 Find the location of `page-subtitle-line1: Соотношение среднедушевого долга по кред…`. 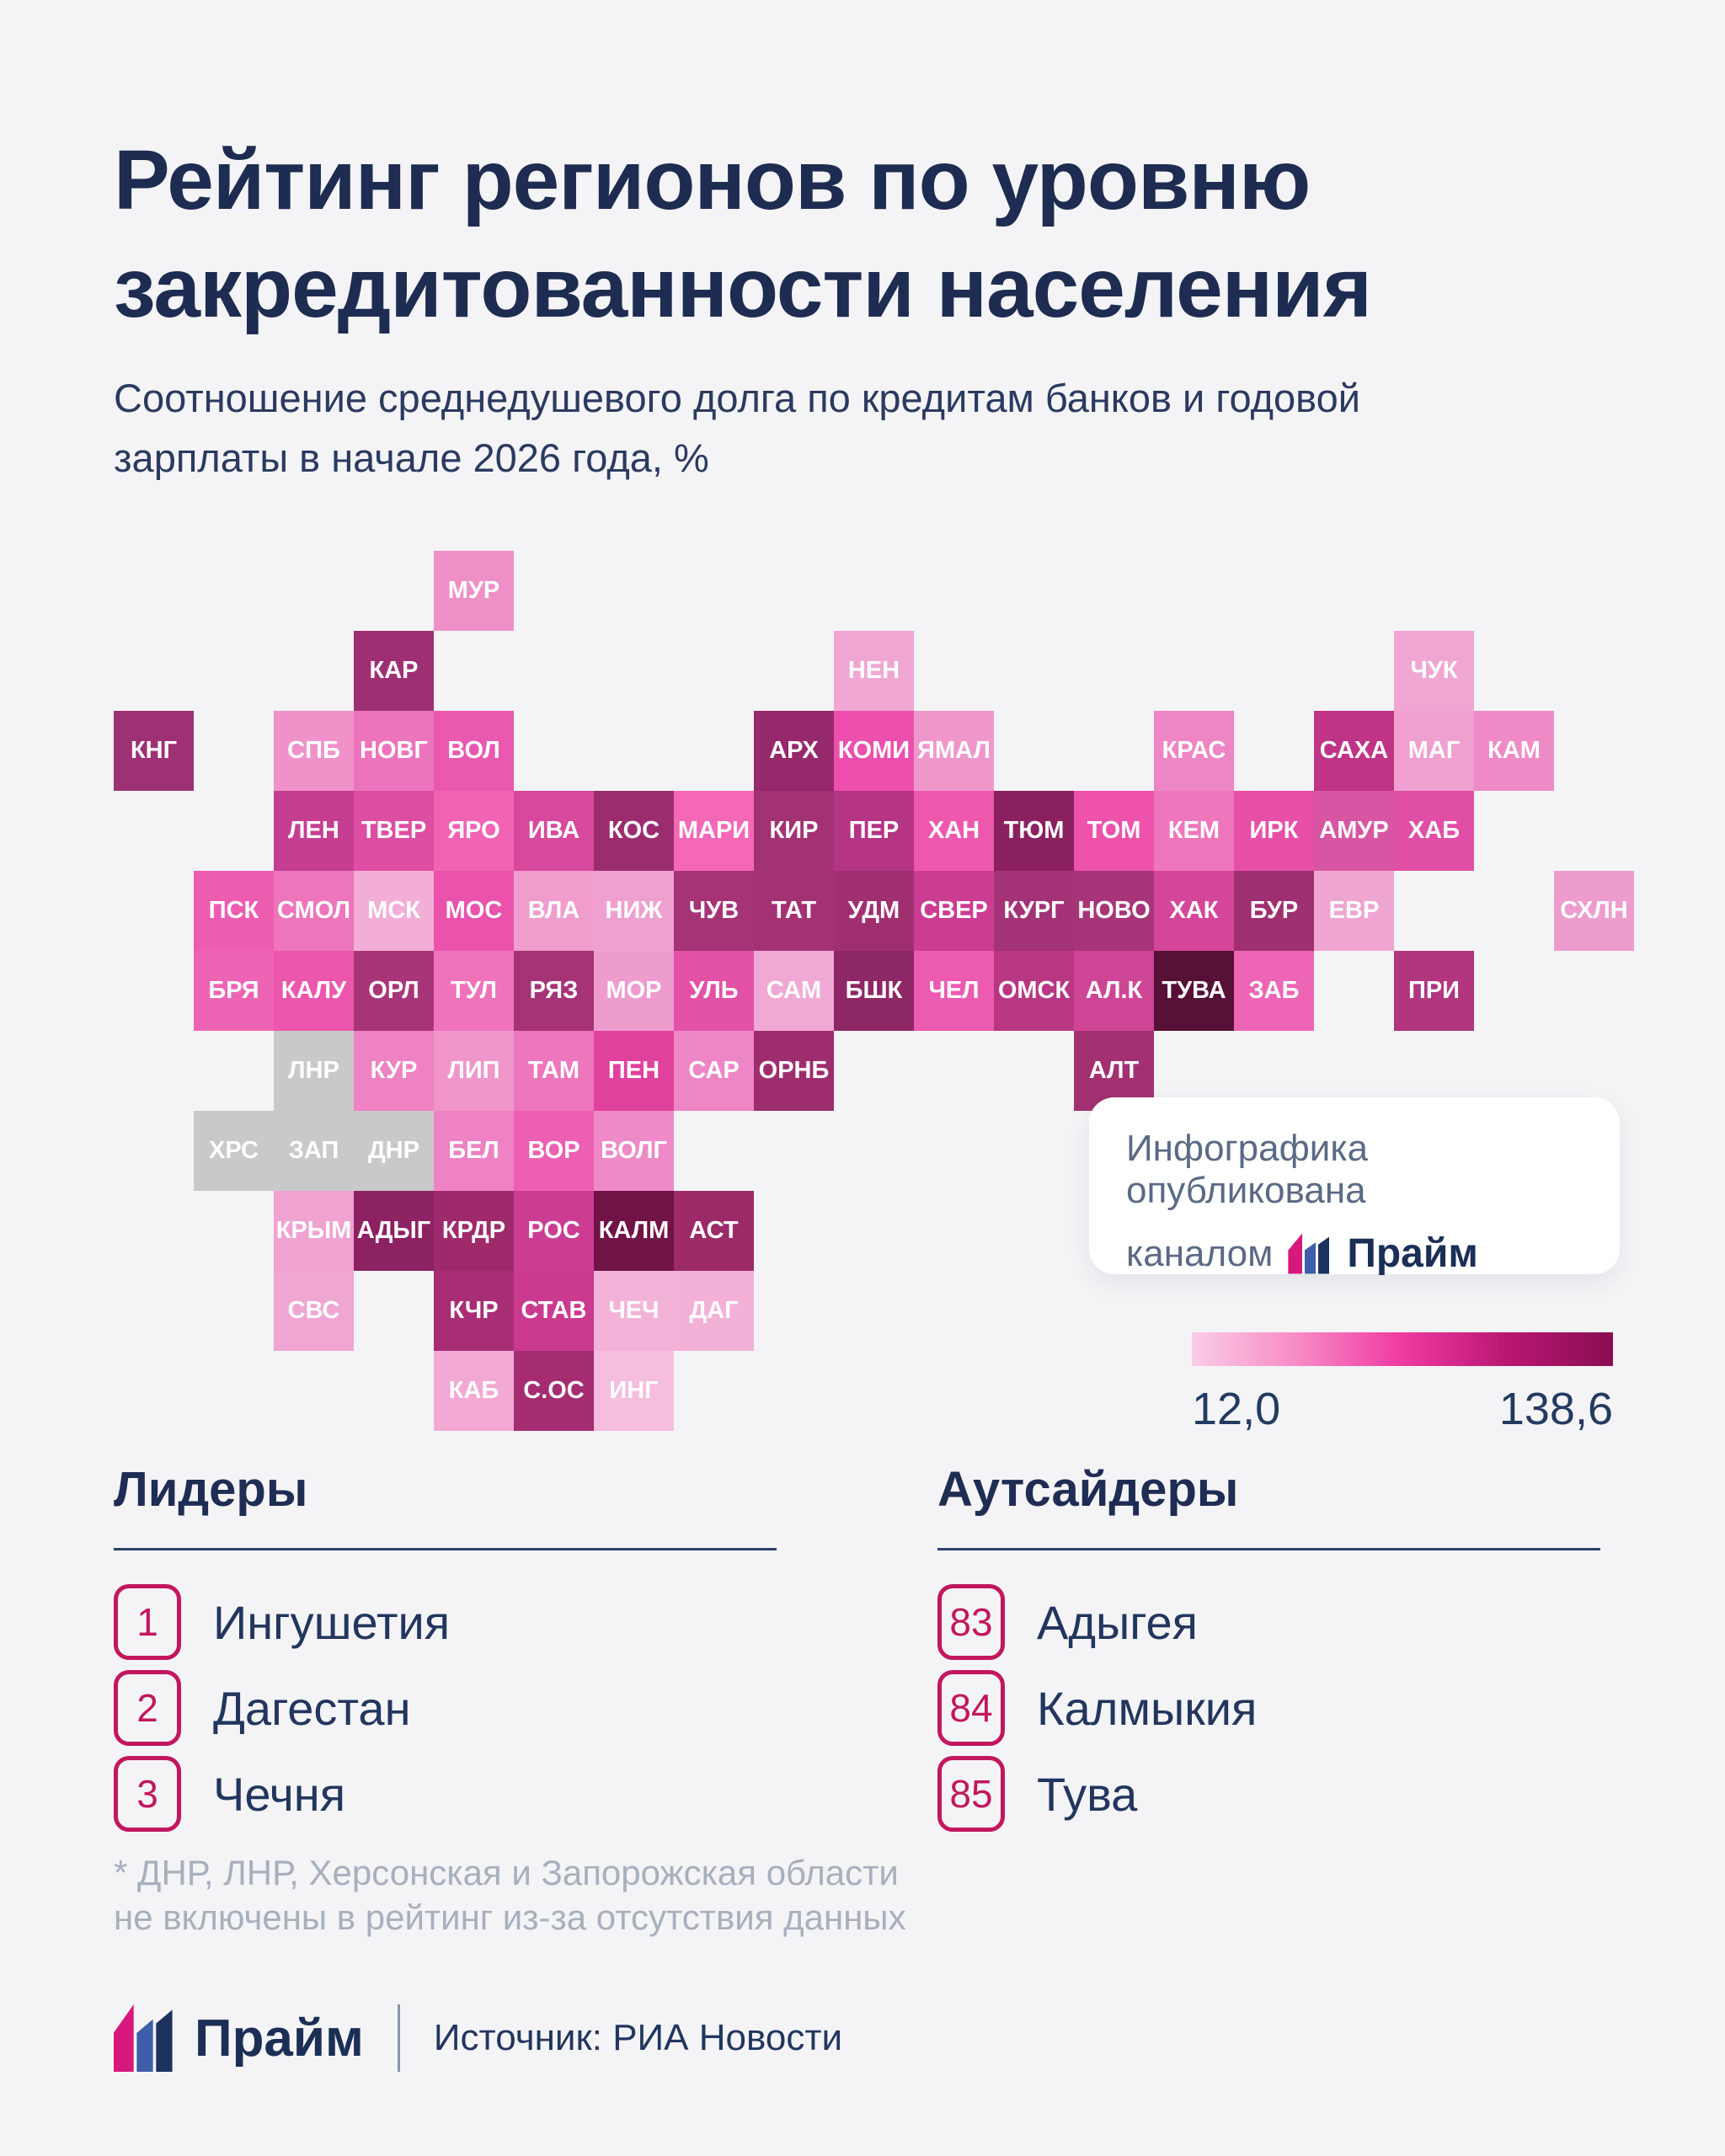

page-subtitle-line1: Соотношение среднедушевого долга по кред… is located at coordinates (737, 398).